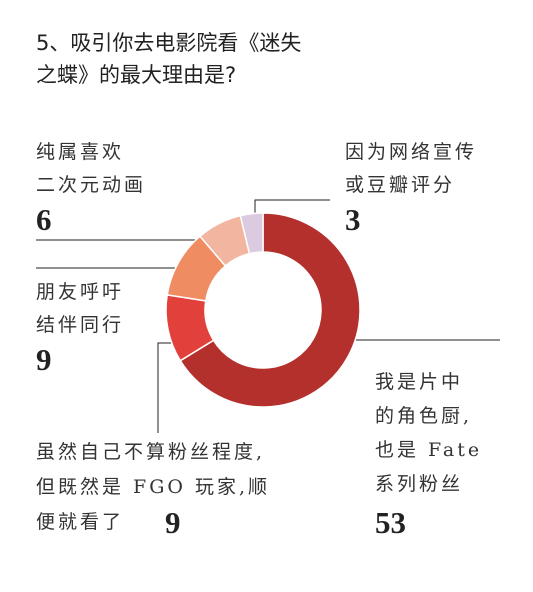 The width and height of the screenshot is (533, 592). What do you see at coordinates (390, 522) in the screenshot?
I see `value-label: 53` at bounding box center [390, 522].